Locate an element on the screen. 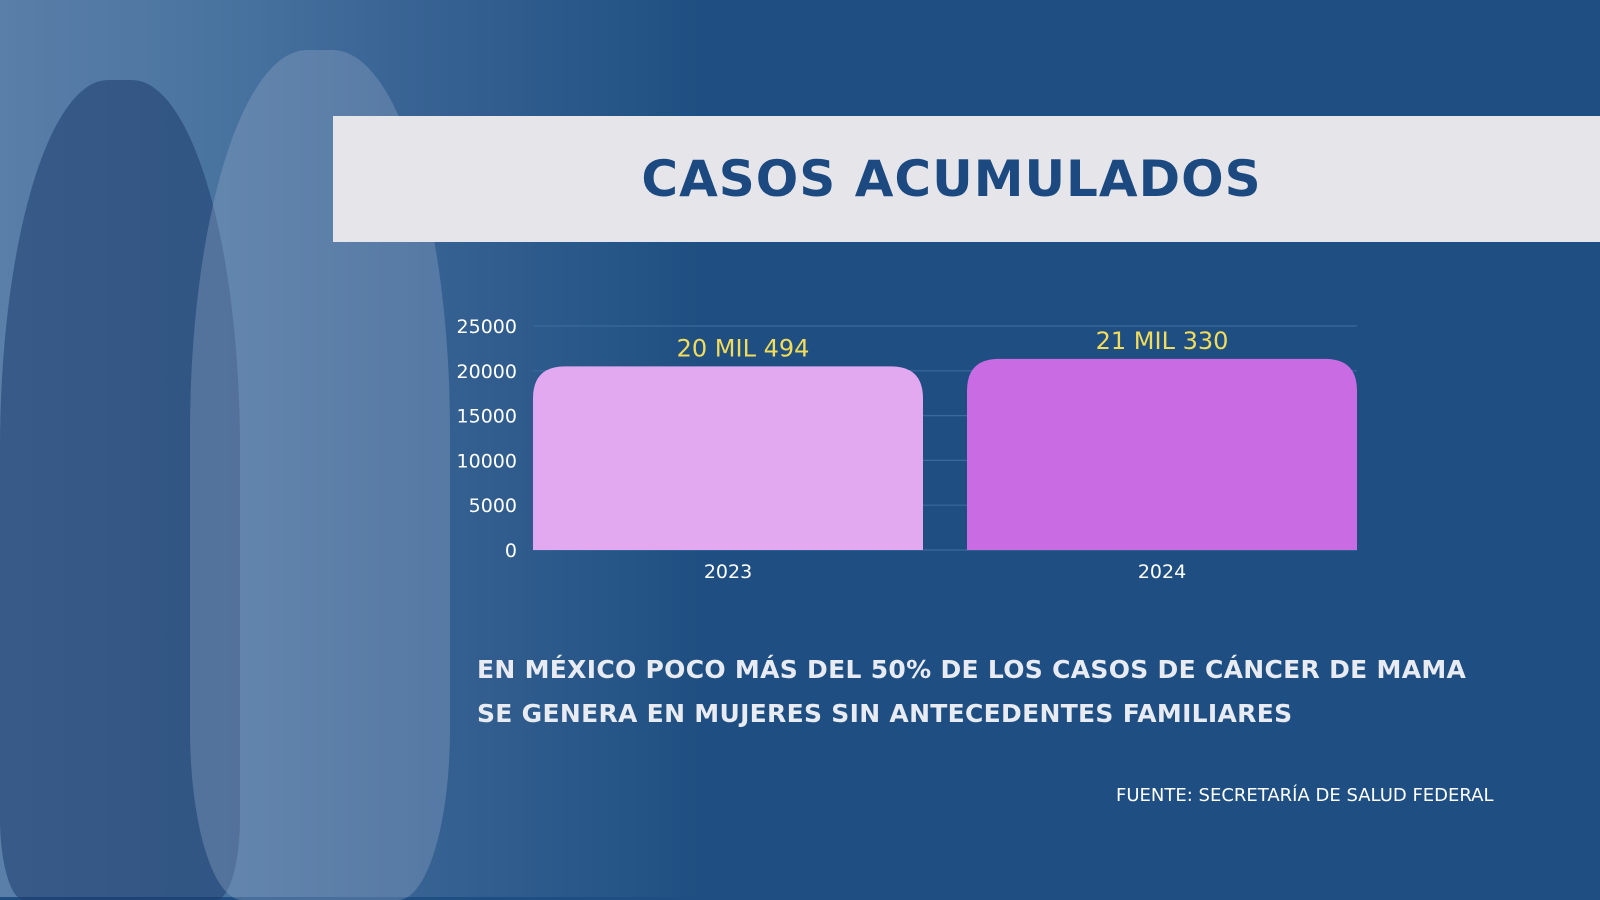 This screenshot has width=1600, height=900. data-label: 21 MIL 330 is located at coordinates (1162, 341).